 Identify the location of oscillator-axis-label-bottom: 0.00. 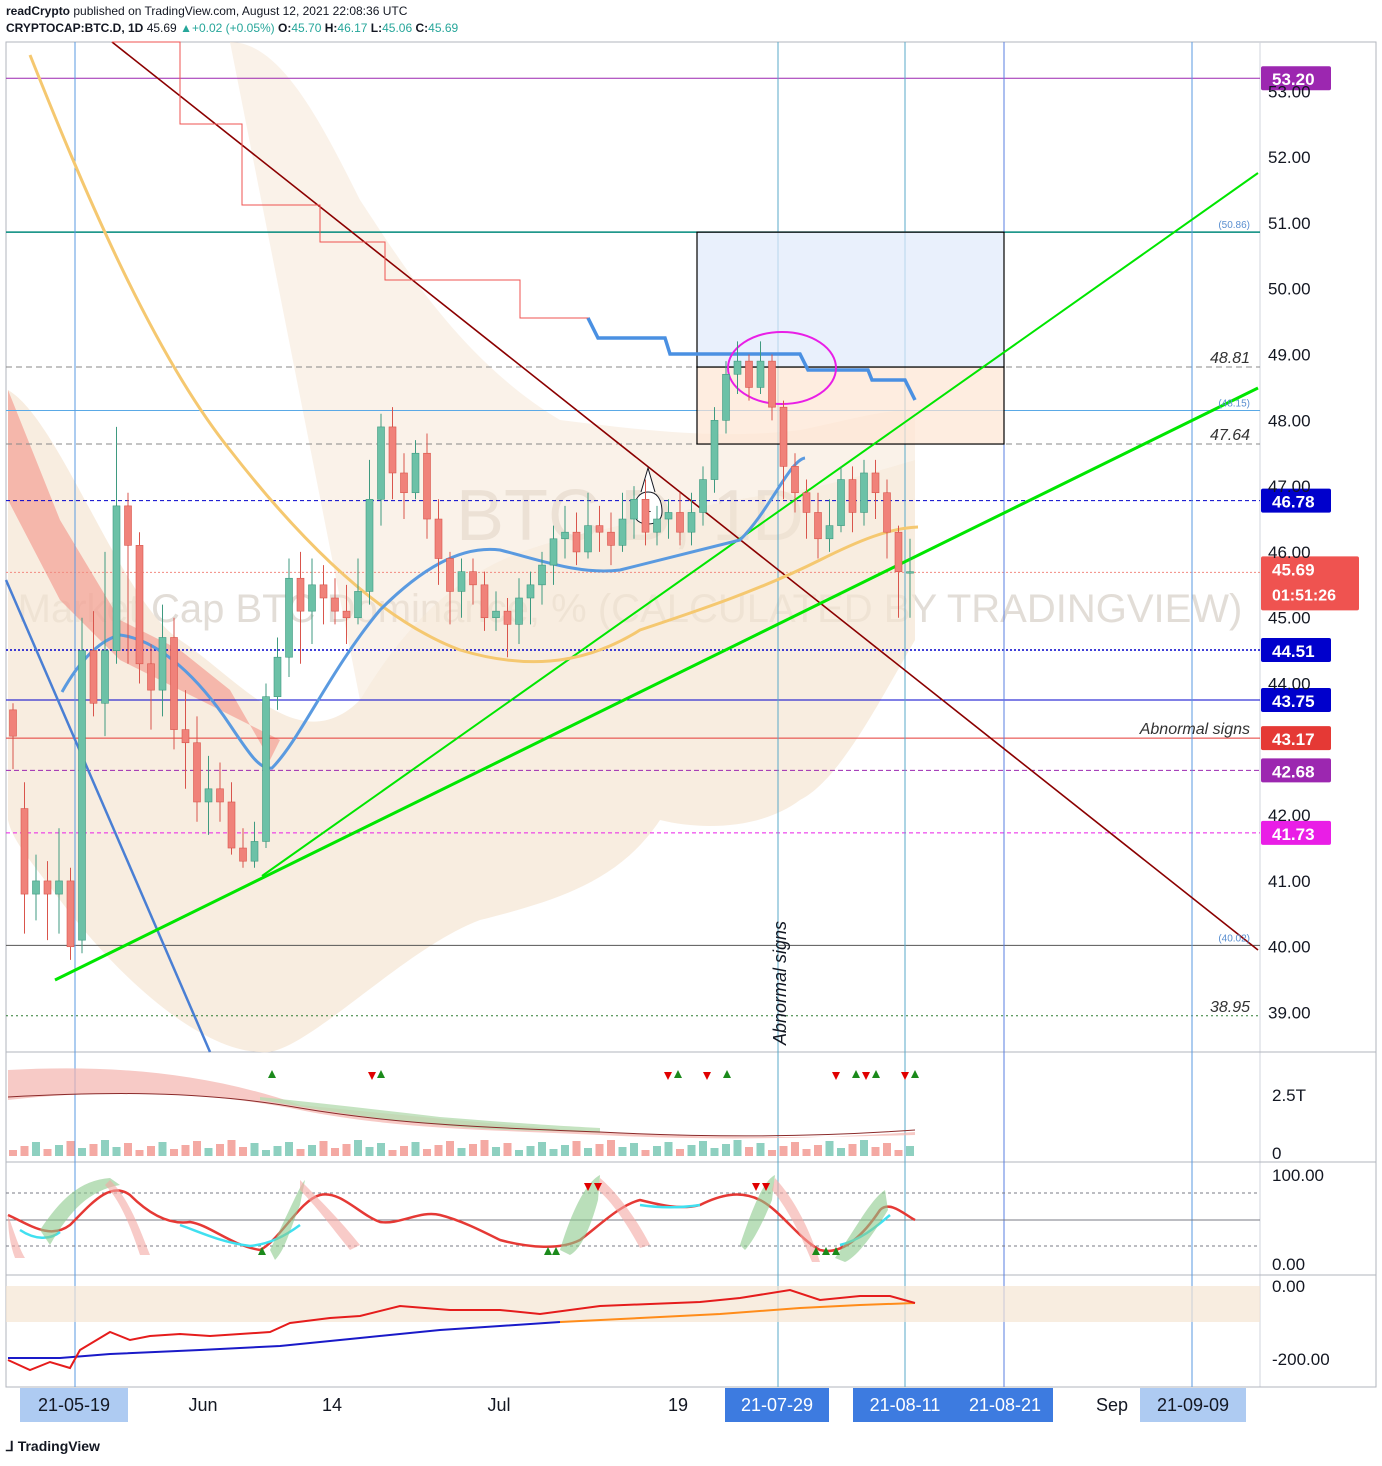
(1288, 1264).